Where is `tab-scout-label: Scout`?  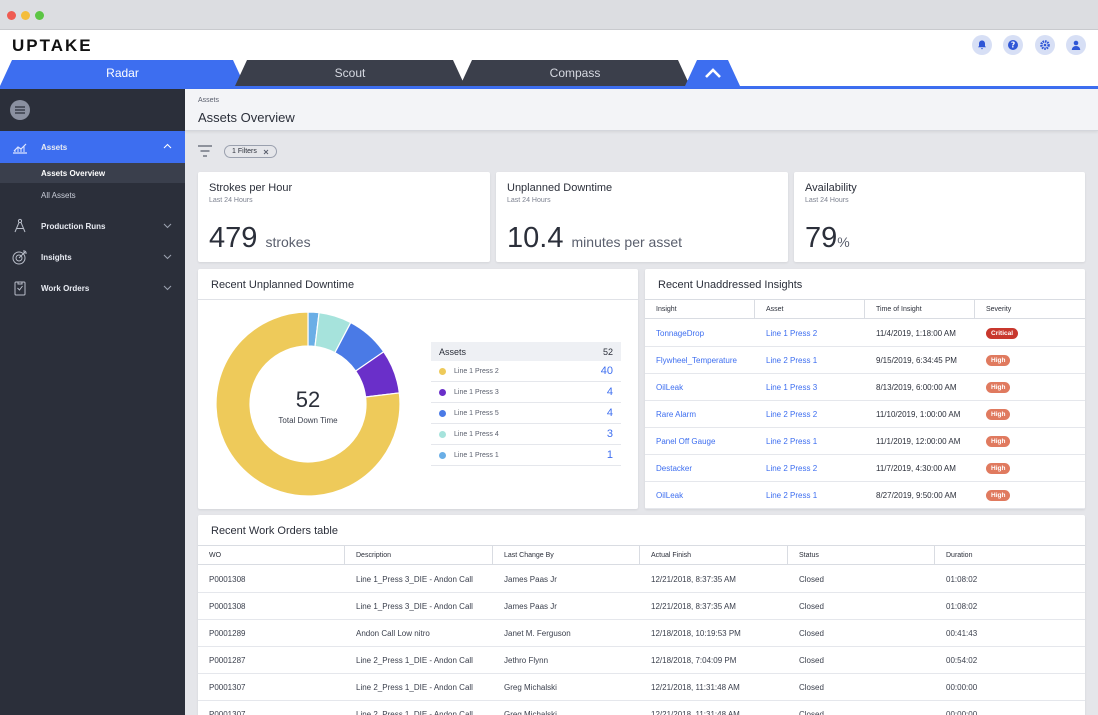 tab-scout-label: Scout is located at coordinates (350, 73).